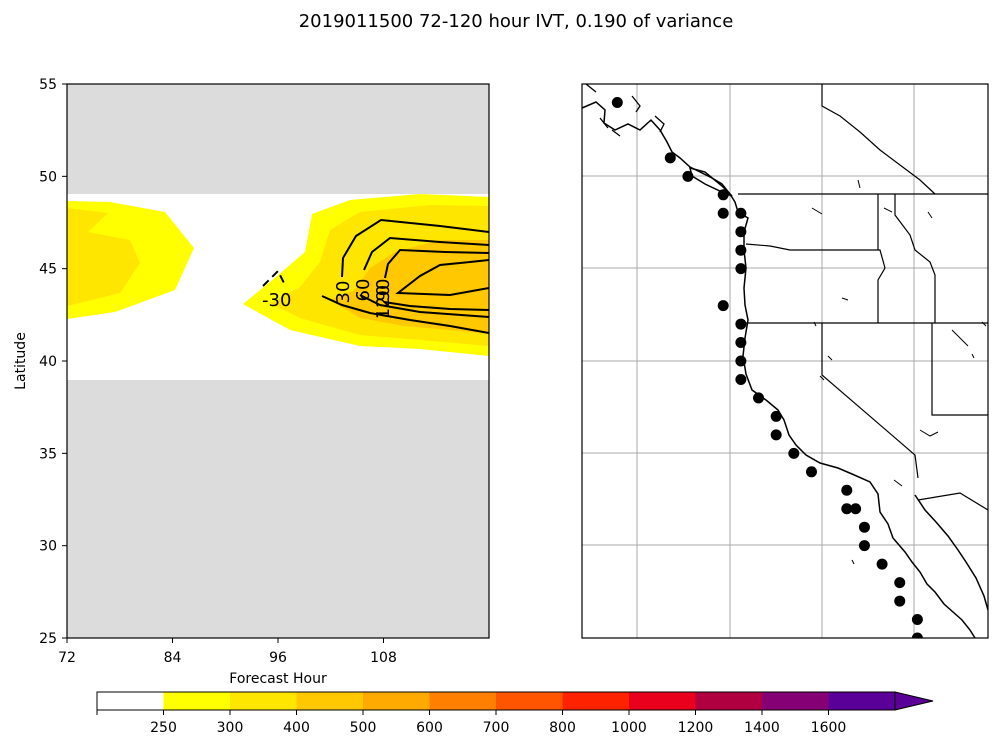 This screenshot has width=1000, height=749. What do you see at coordinates (436, 306) in the screenshot?
I see `contour-line-90-lower` at bounding box center [436, 306].